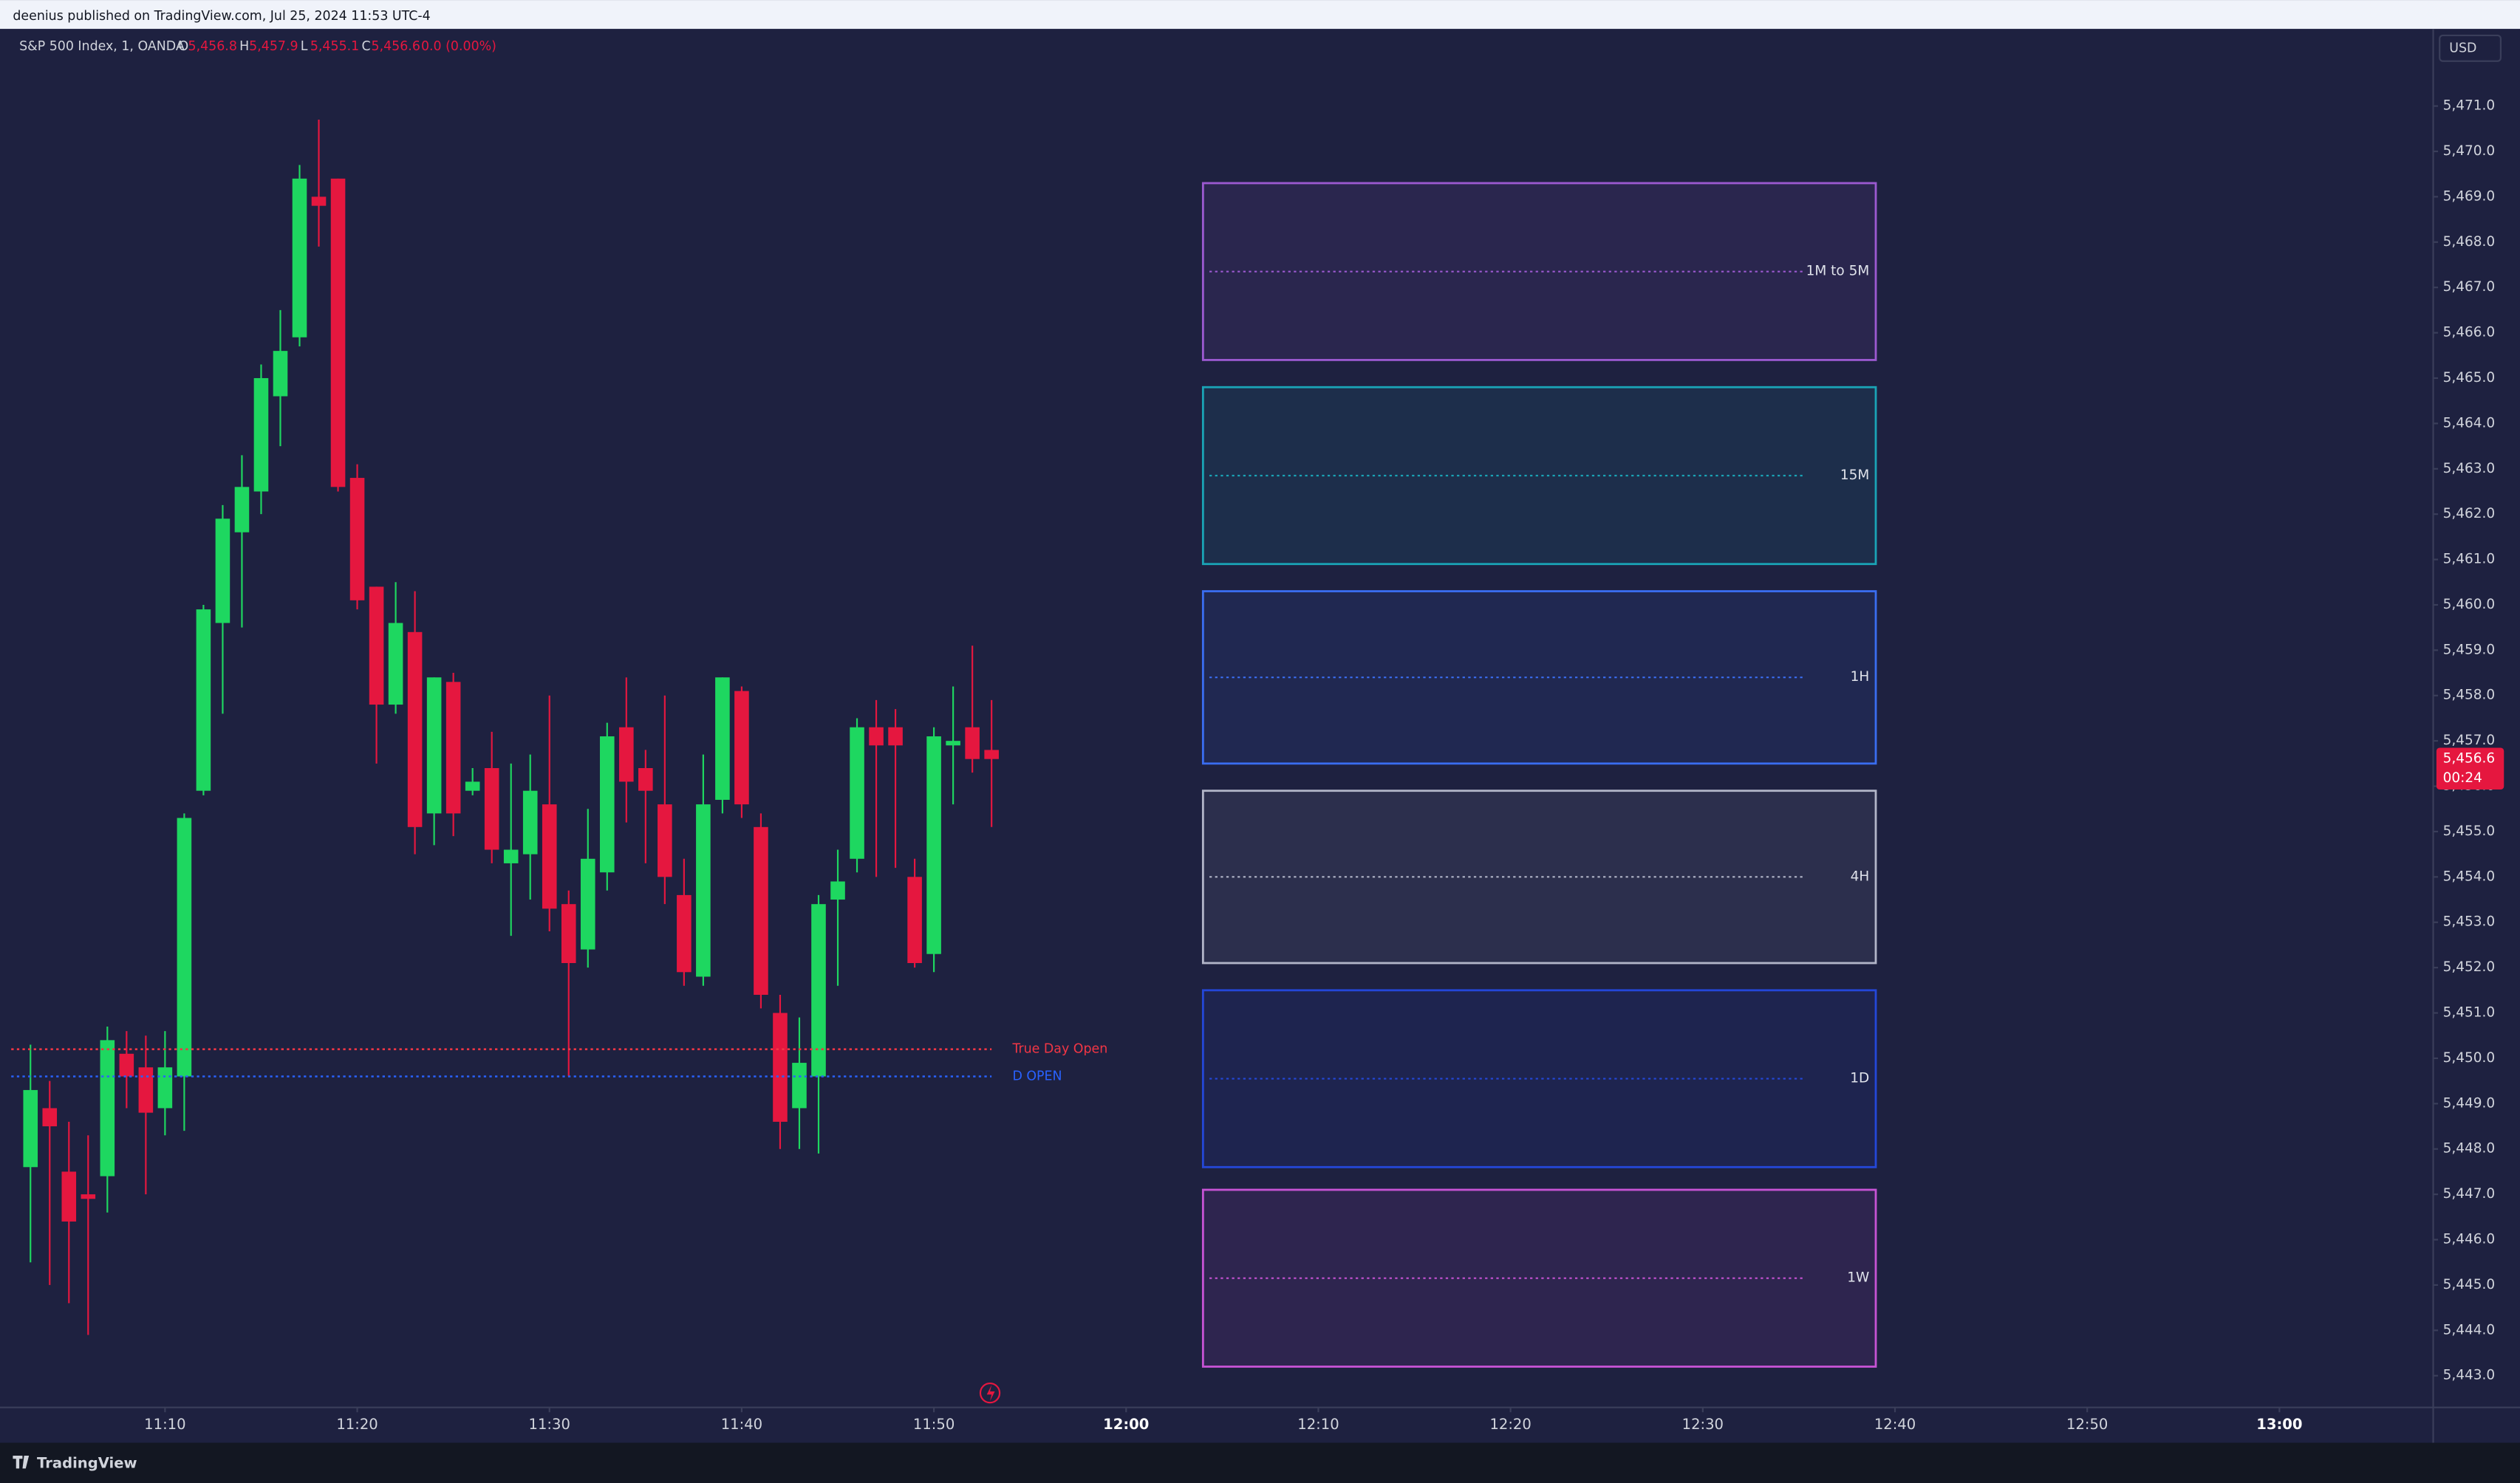 This screenshot has height=1483, width=2520. Describe the element at coordinates (1318, 1424) in the screenshot. I see `x-tick-label: 12:10` at that location.